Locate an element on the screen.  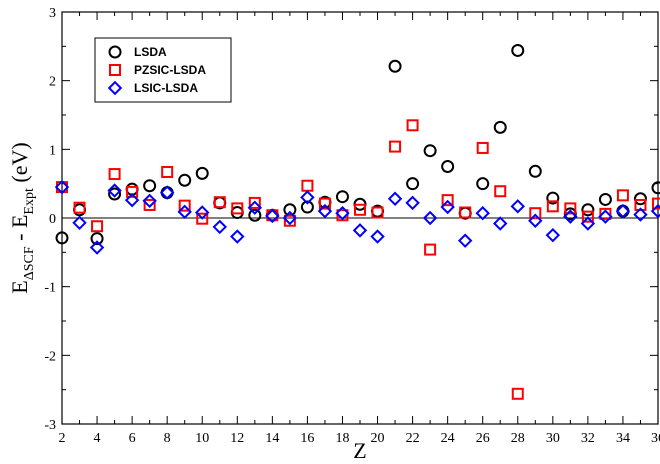
x-tick-label: 2 is located at coordinates (62, 438).